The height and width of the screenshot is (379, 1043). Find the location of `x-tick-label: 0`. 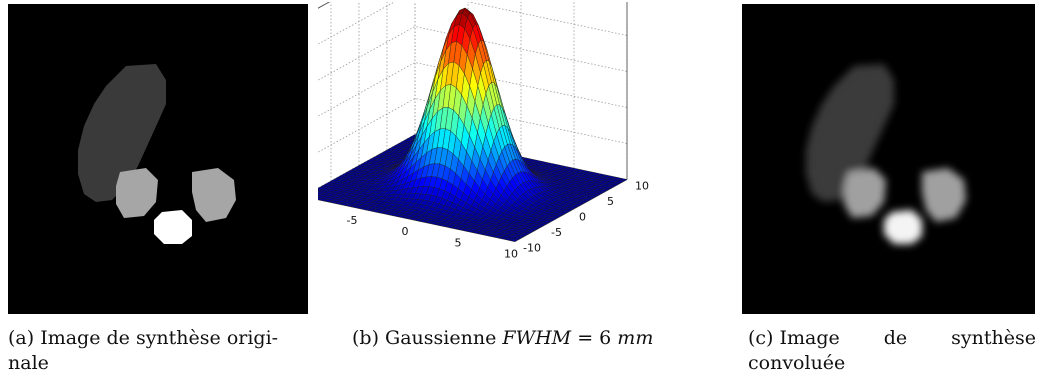

x-tick-label: 0 is located at coordinates (405, 231).